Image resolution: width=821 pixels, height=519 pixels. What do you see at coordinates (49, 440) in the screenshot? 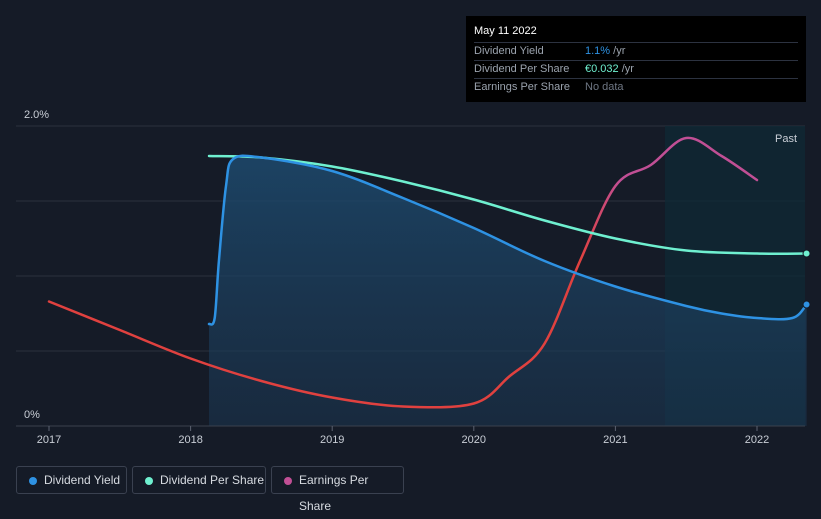
I see `x-tick-label: 2017` at bounding box center [49, 440].